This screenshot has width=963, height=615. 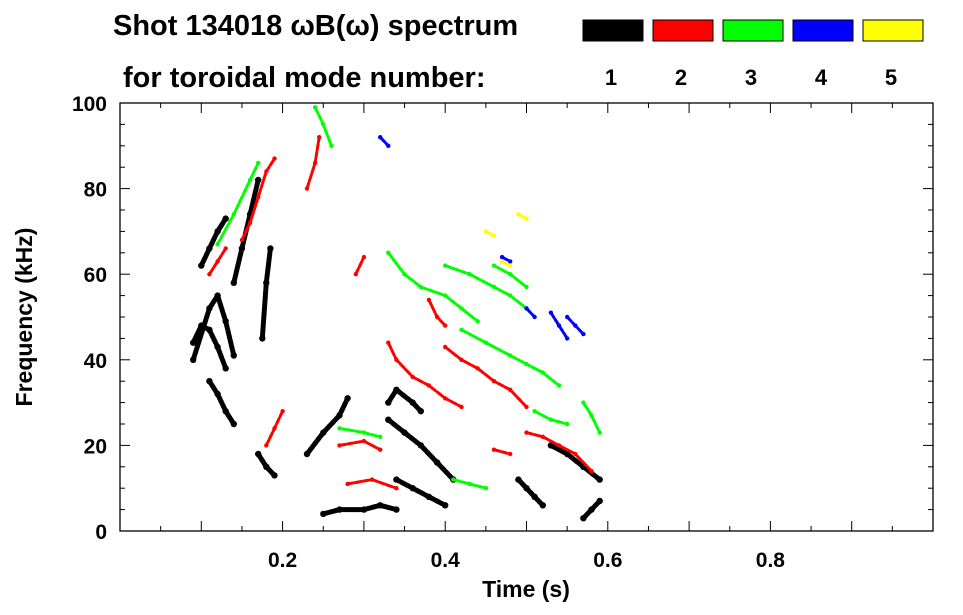 I want to click on y-tick-label: 0, so click(x=101, y=532).